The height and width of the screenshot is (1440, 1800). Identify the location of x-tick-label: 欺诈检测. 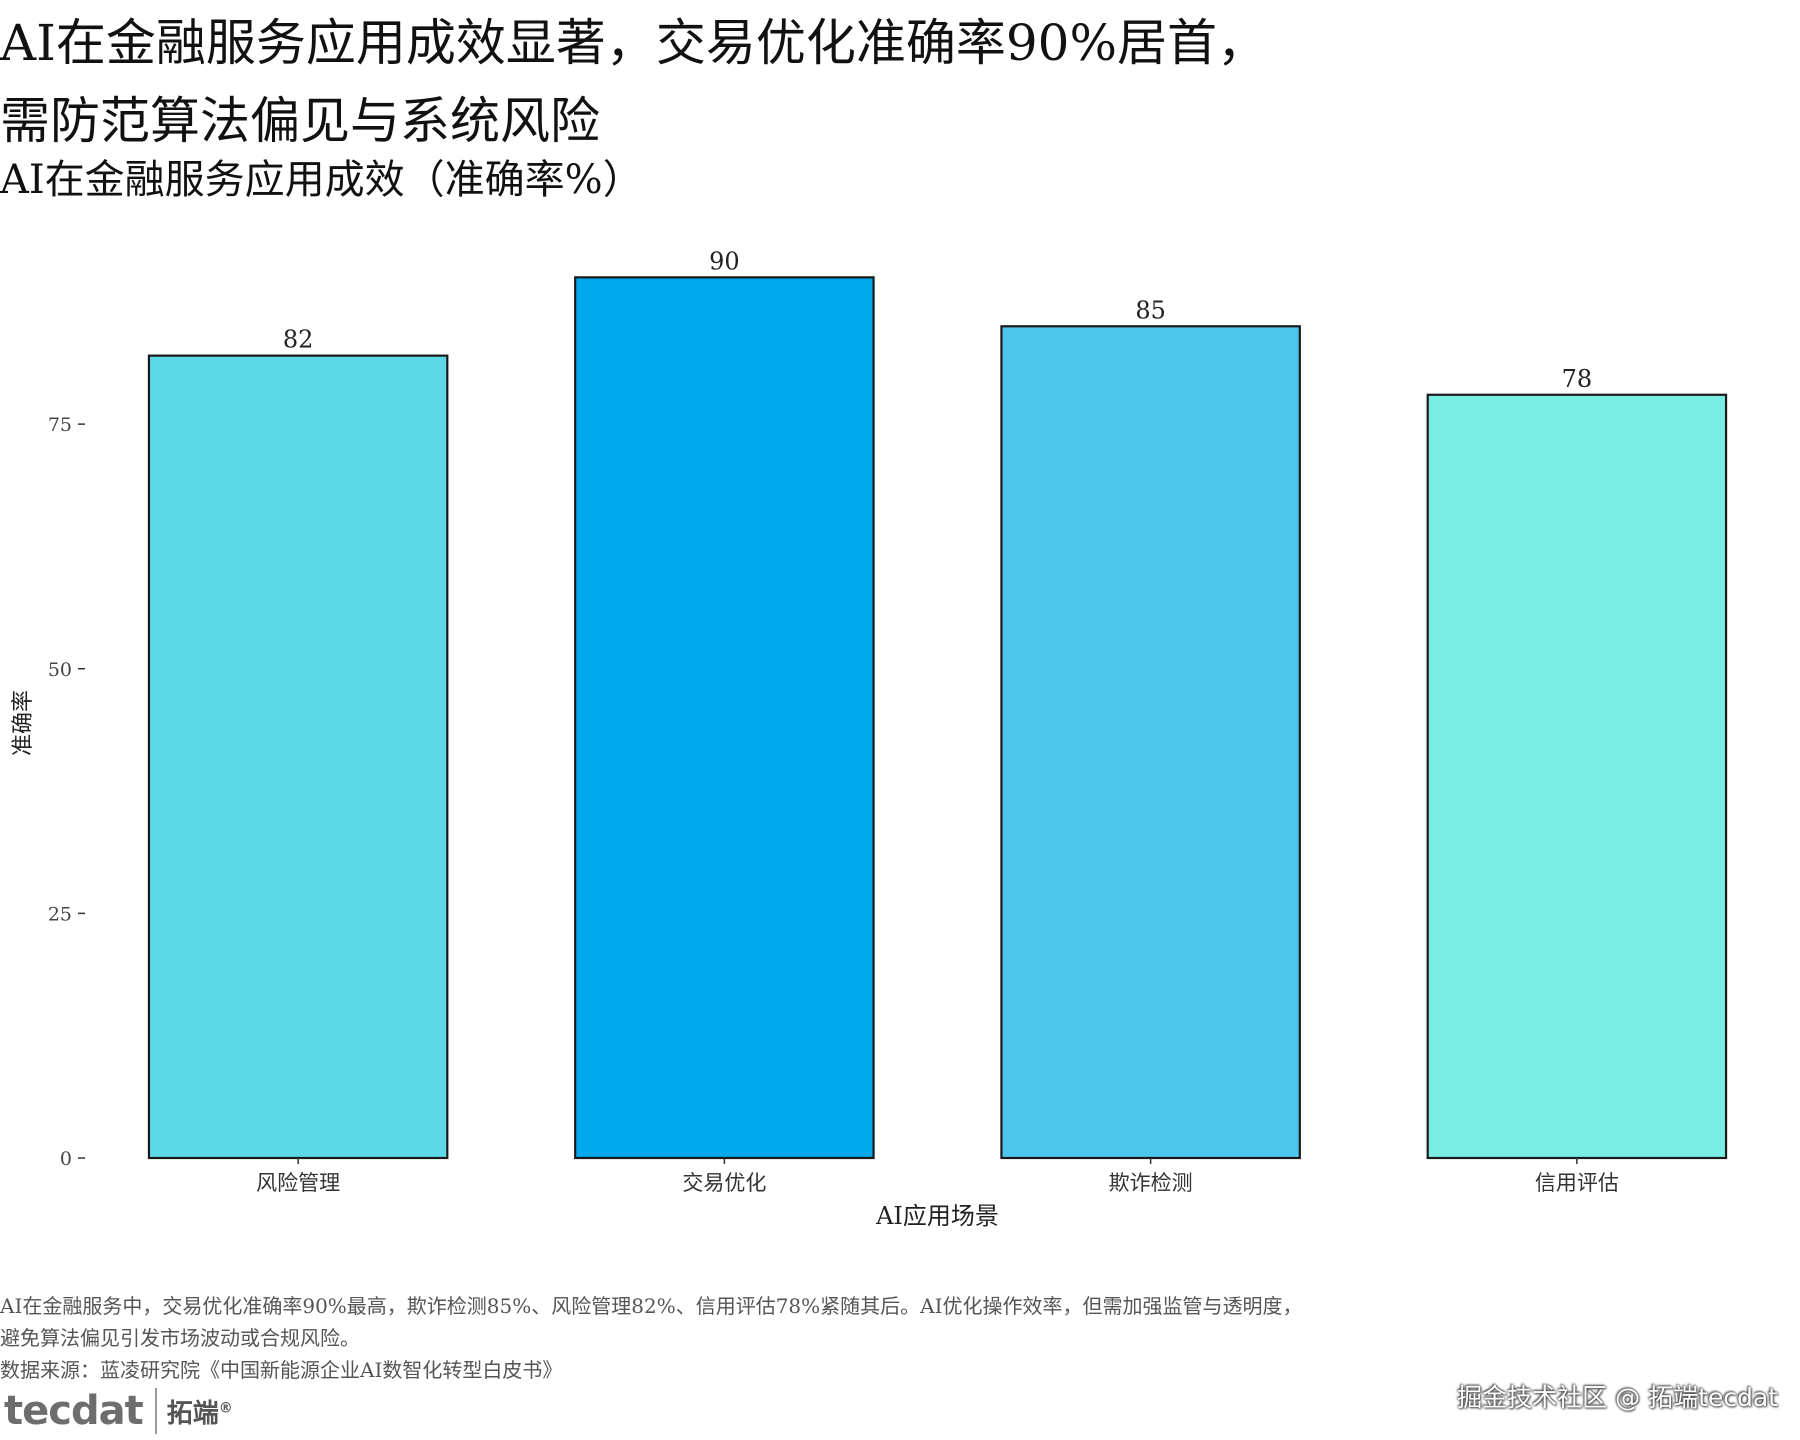
(1151, 1183).